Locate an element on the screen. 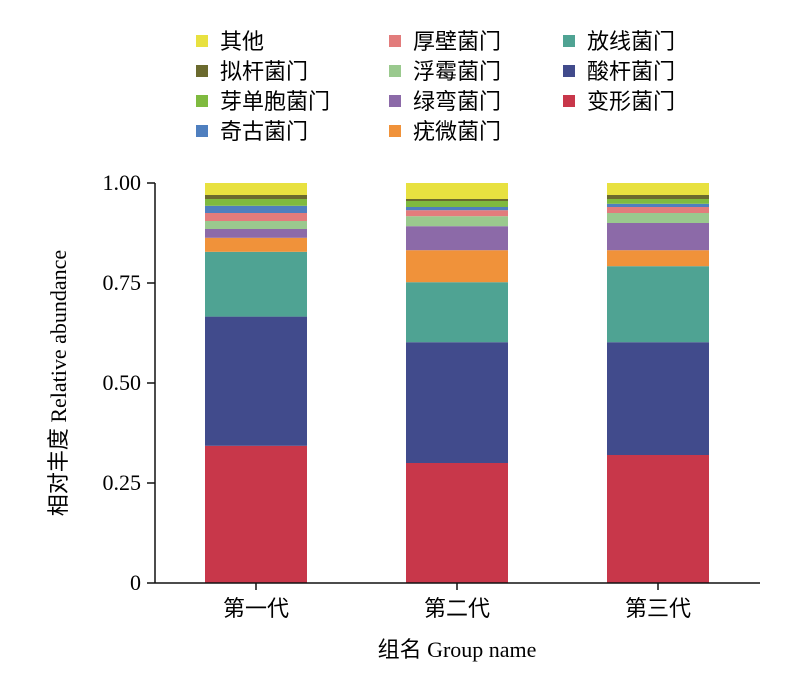 The width and height of the screenshot is (800, 689). legend-item: 放线菌门 is located at coordinates (619, 42).